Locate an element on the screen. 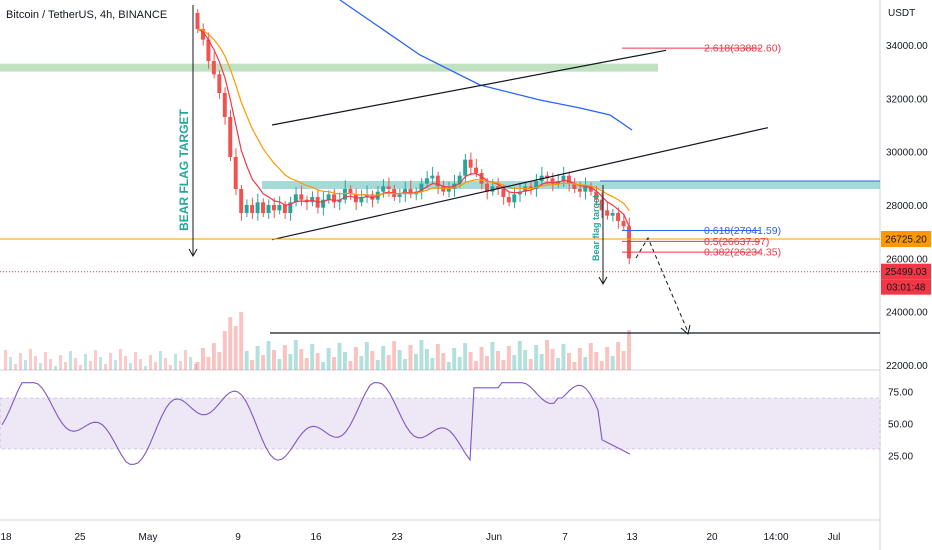 The image size is (932, 550). time-tick-label: 7 is located at coordinates (565, 537).